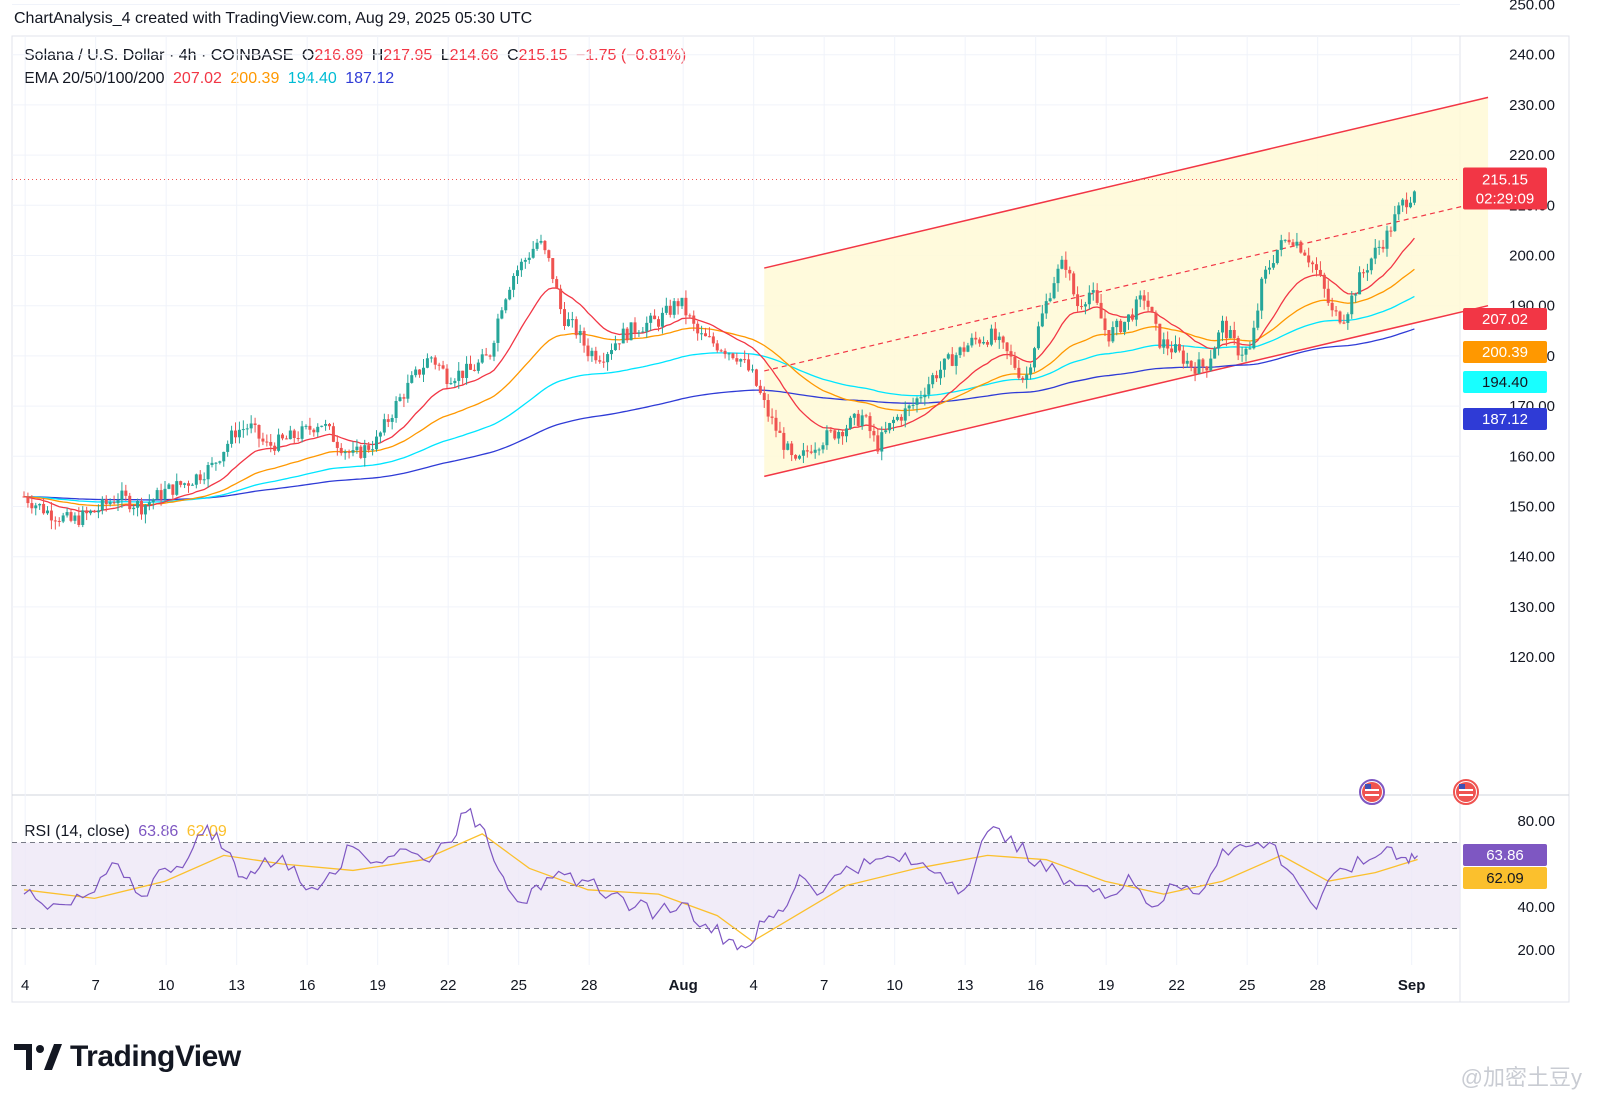 The height and width of the screenshot is (1102, 1600). I want to click on tradingview-logo: TradingView, so click(127, 1057).